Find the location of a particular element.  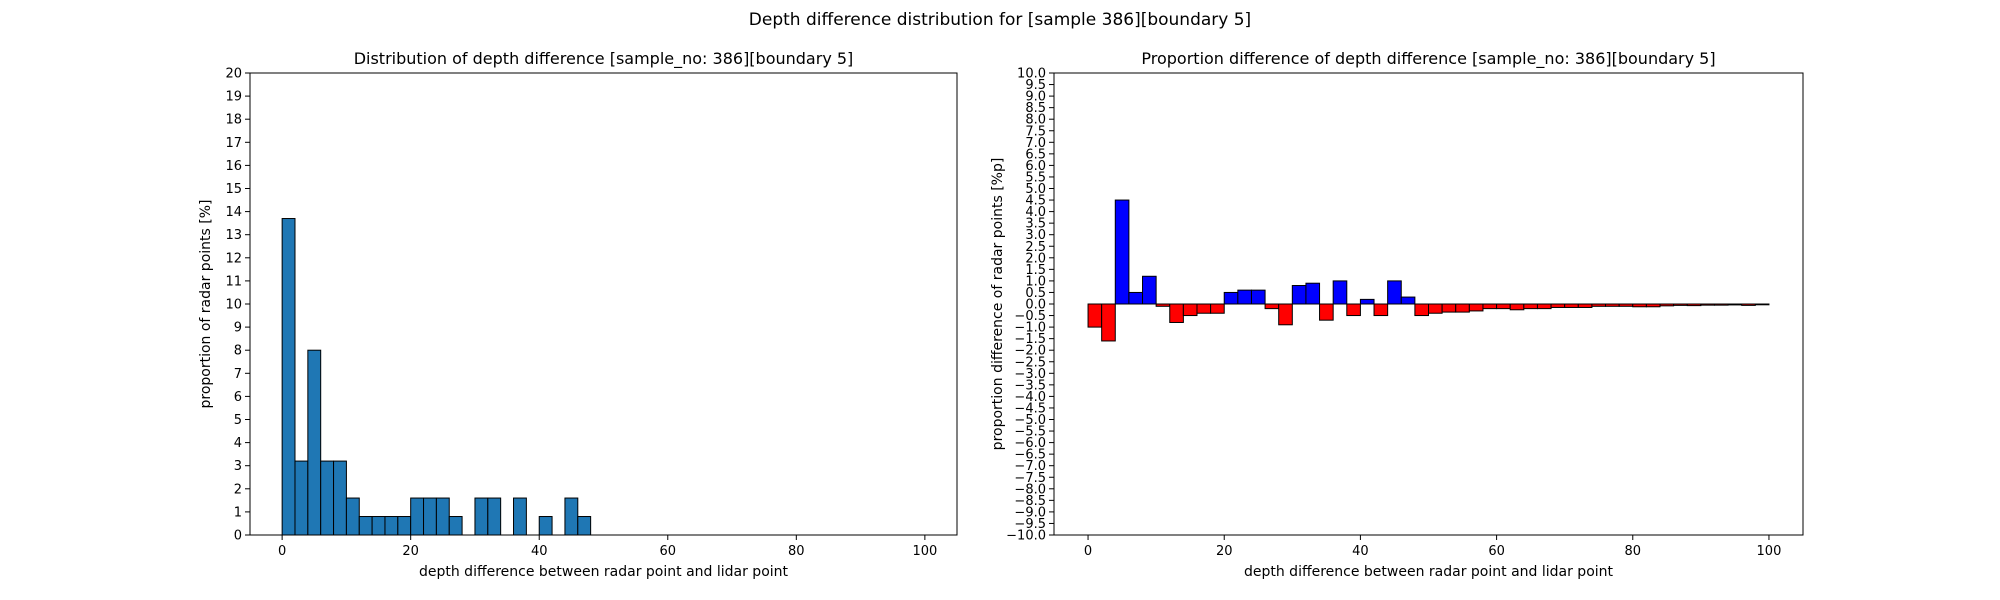

proportion-difference-y-tick-label: 1.5 is located at coordinates (1035, 270).